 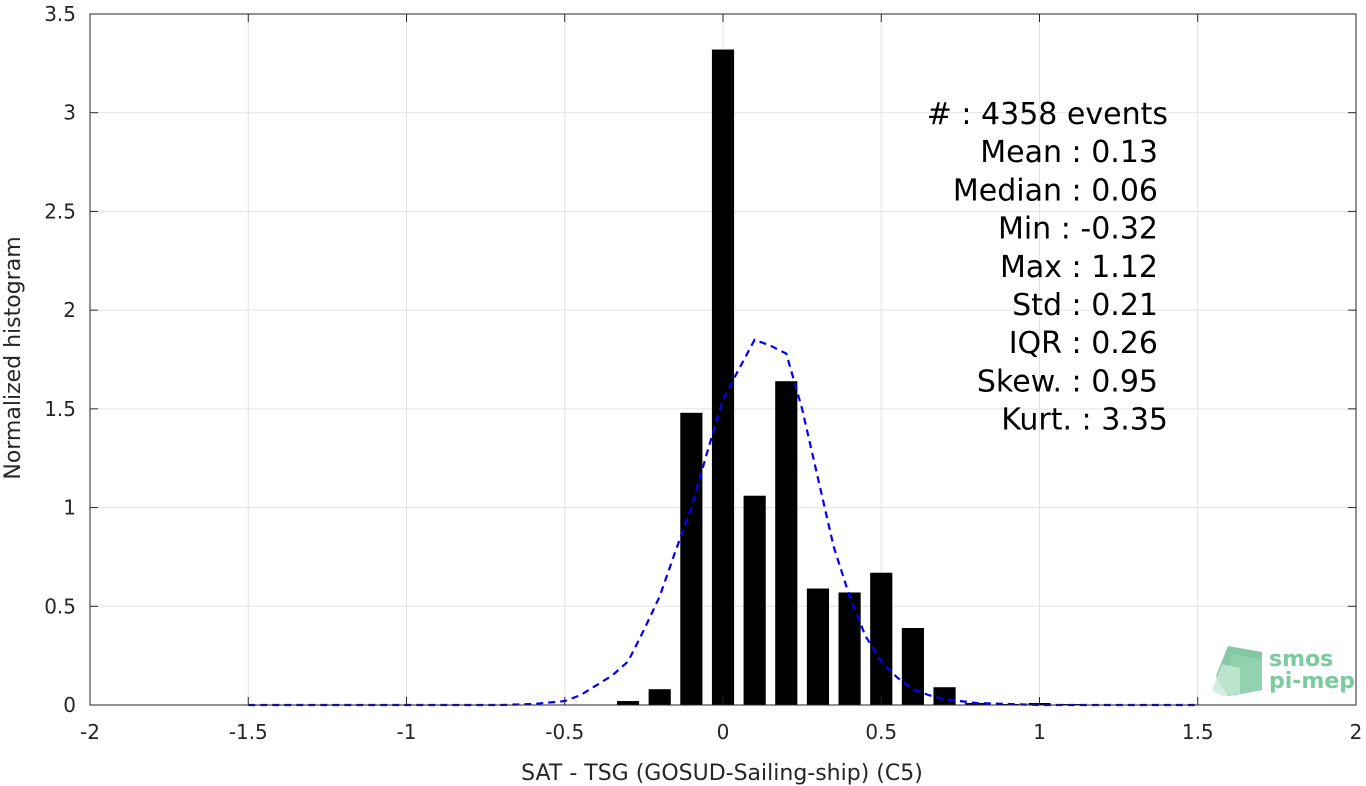 What do you see at coordinates (1301, 659) in the screenshot?
I see `logo-text-smos: smos` at bounding box center [1301, 659].